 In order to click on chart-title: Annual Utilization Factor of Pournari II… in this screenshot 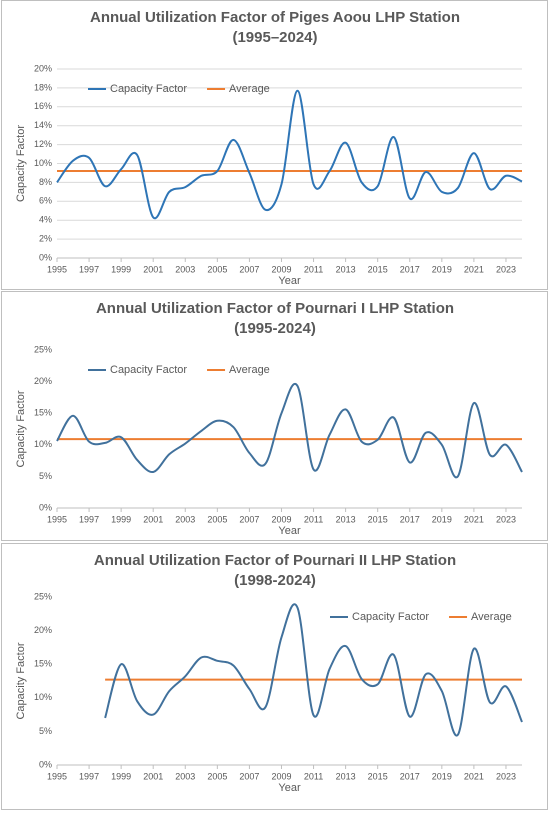, I will do `click(275, 560)`.